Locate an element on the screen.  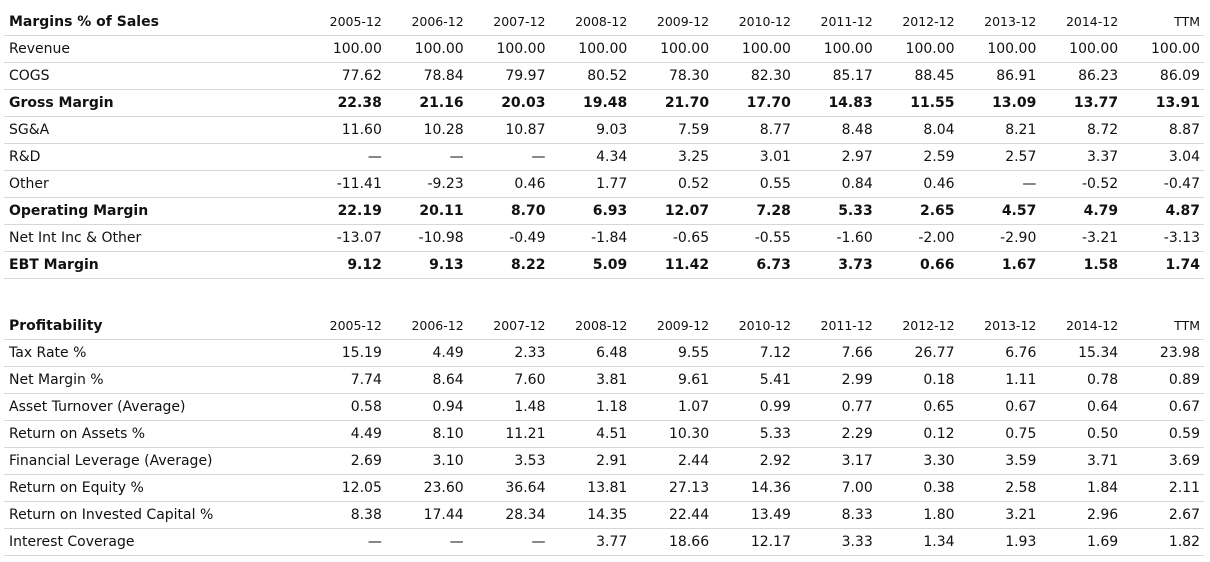
table-cell: 7.12 is located at coordinates (754, 353).